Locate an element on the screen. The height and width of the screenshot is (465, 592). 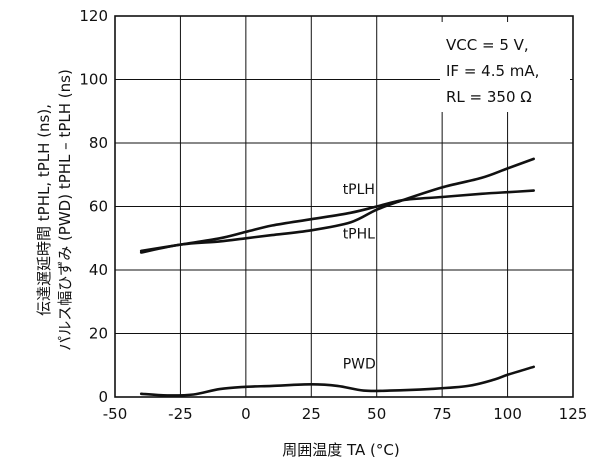
y-tick-label: 80 is located at coordinates (98, 143).